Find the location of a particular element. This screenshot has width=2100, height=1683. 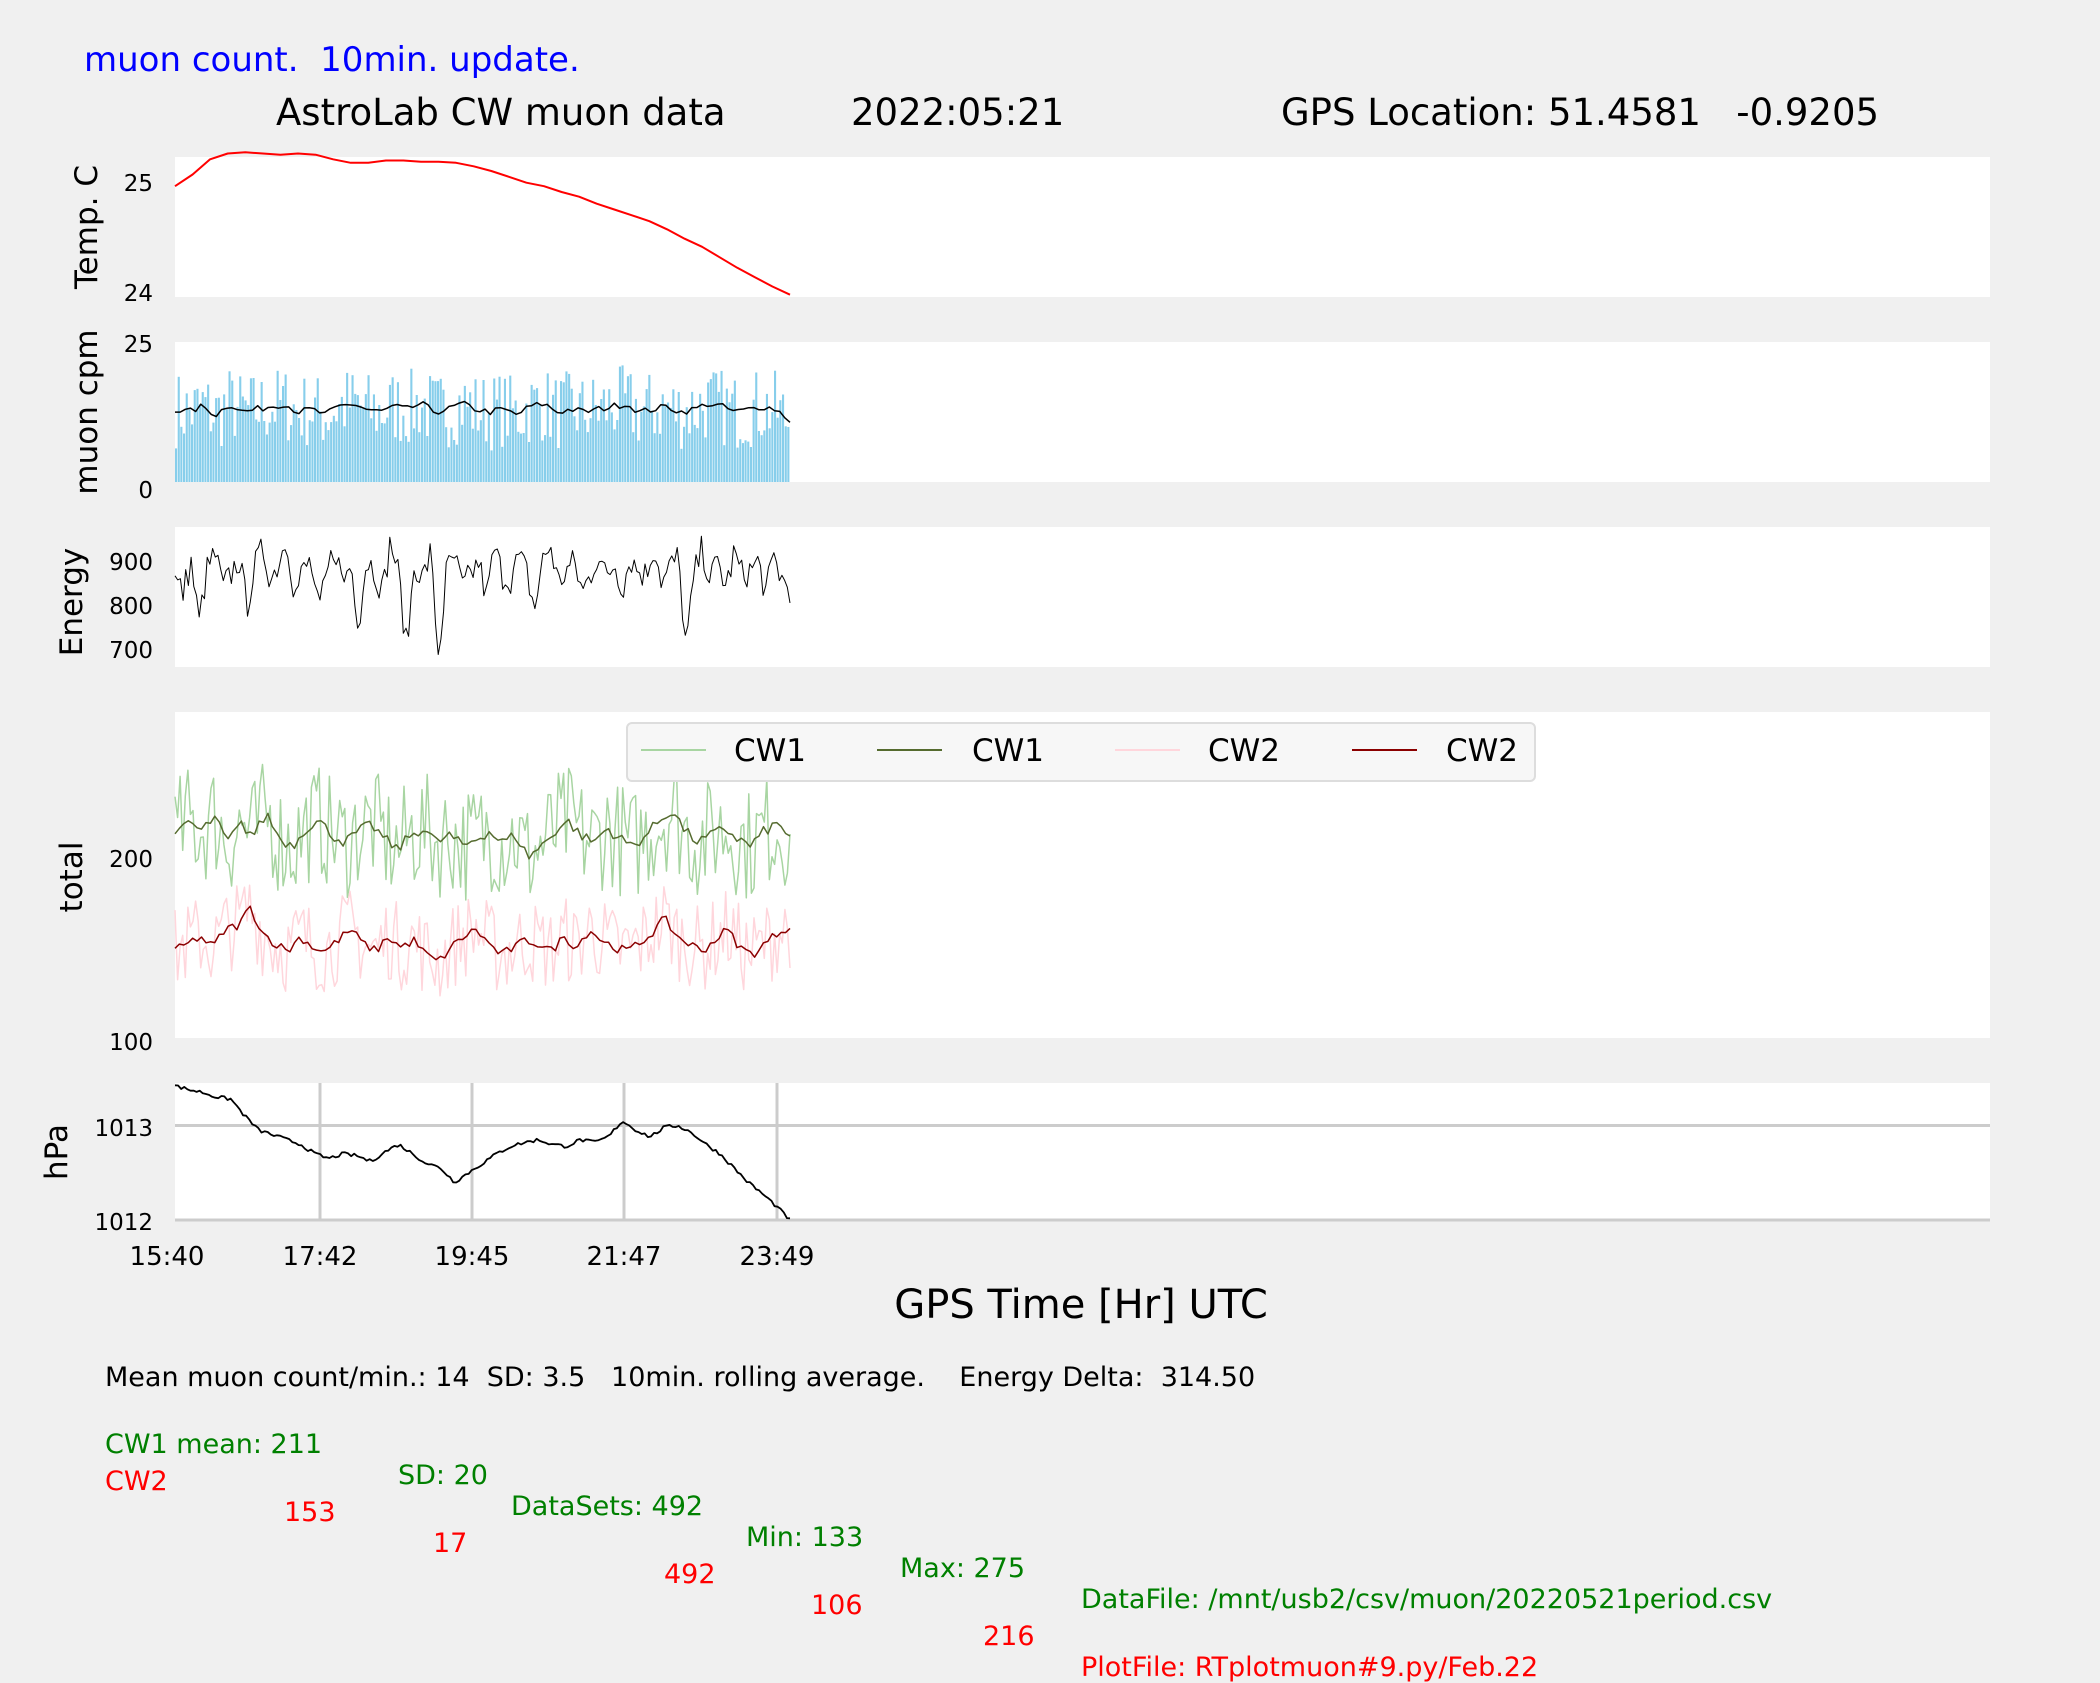

cw2-average-line is located at coordinates (482, 933).